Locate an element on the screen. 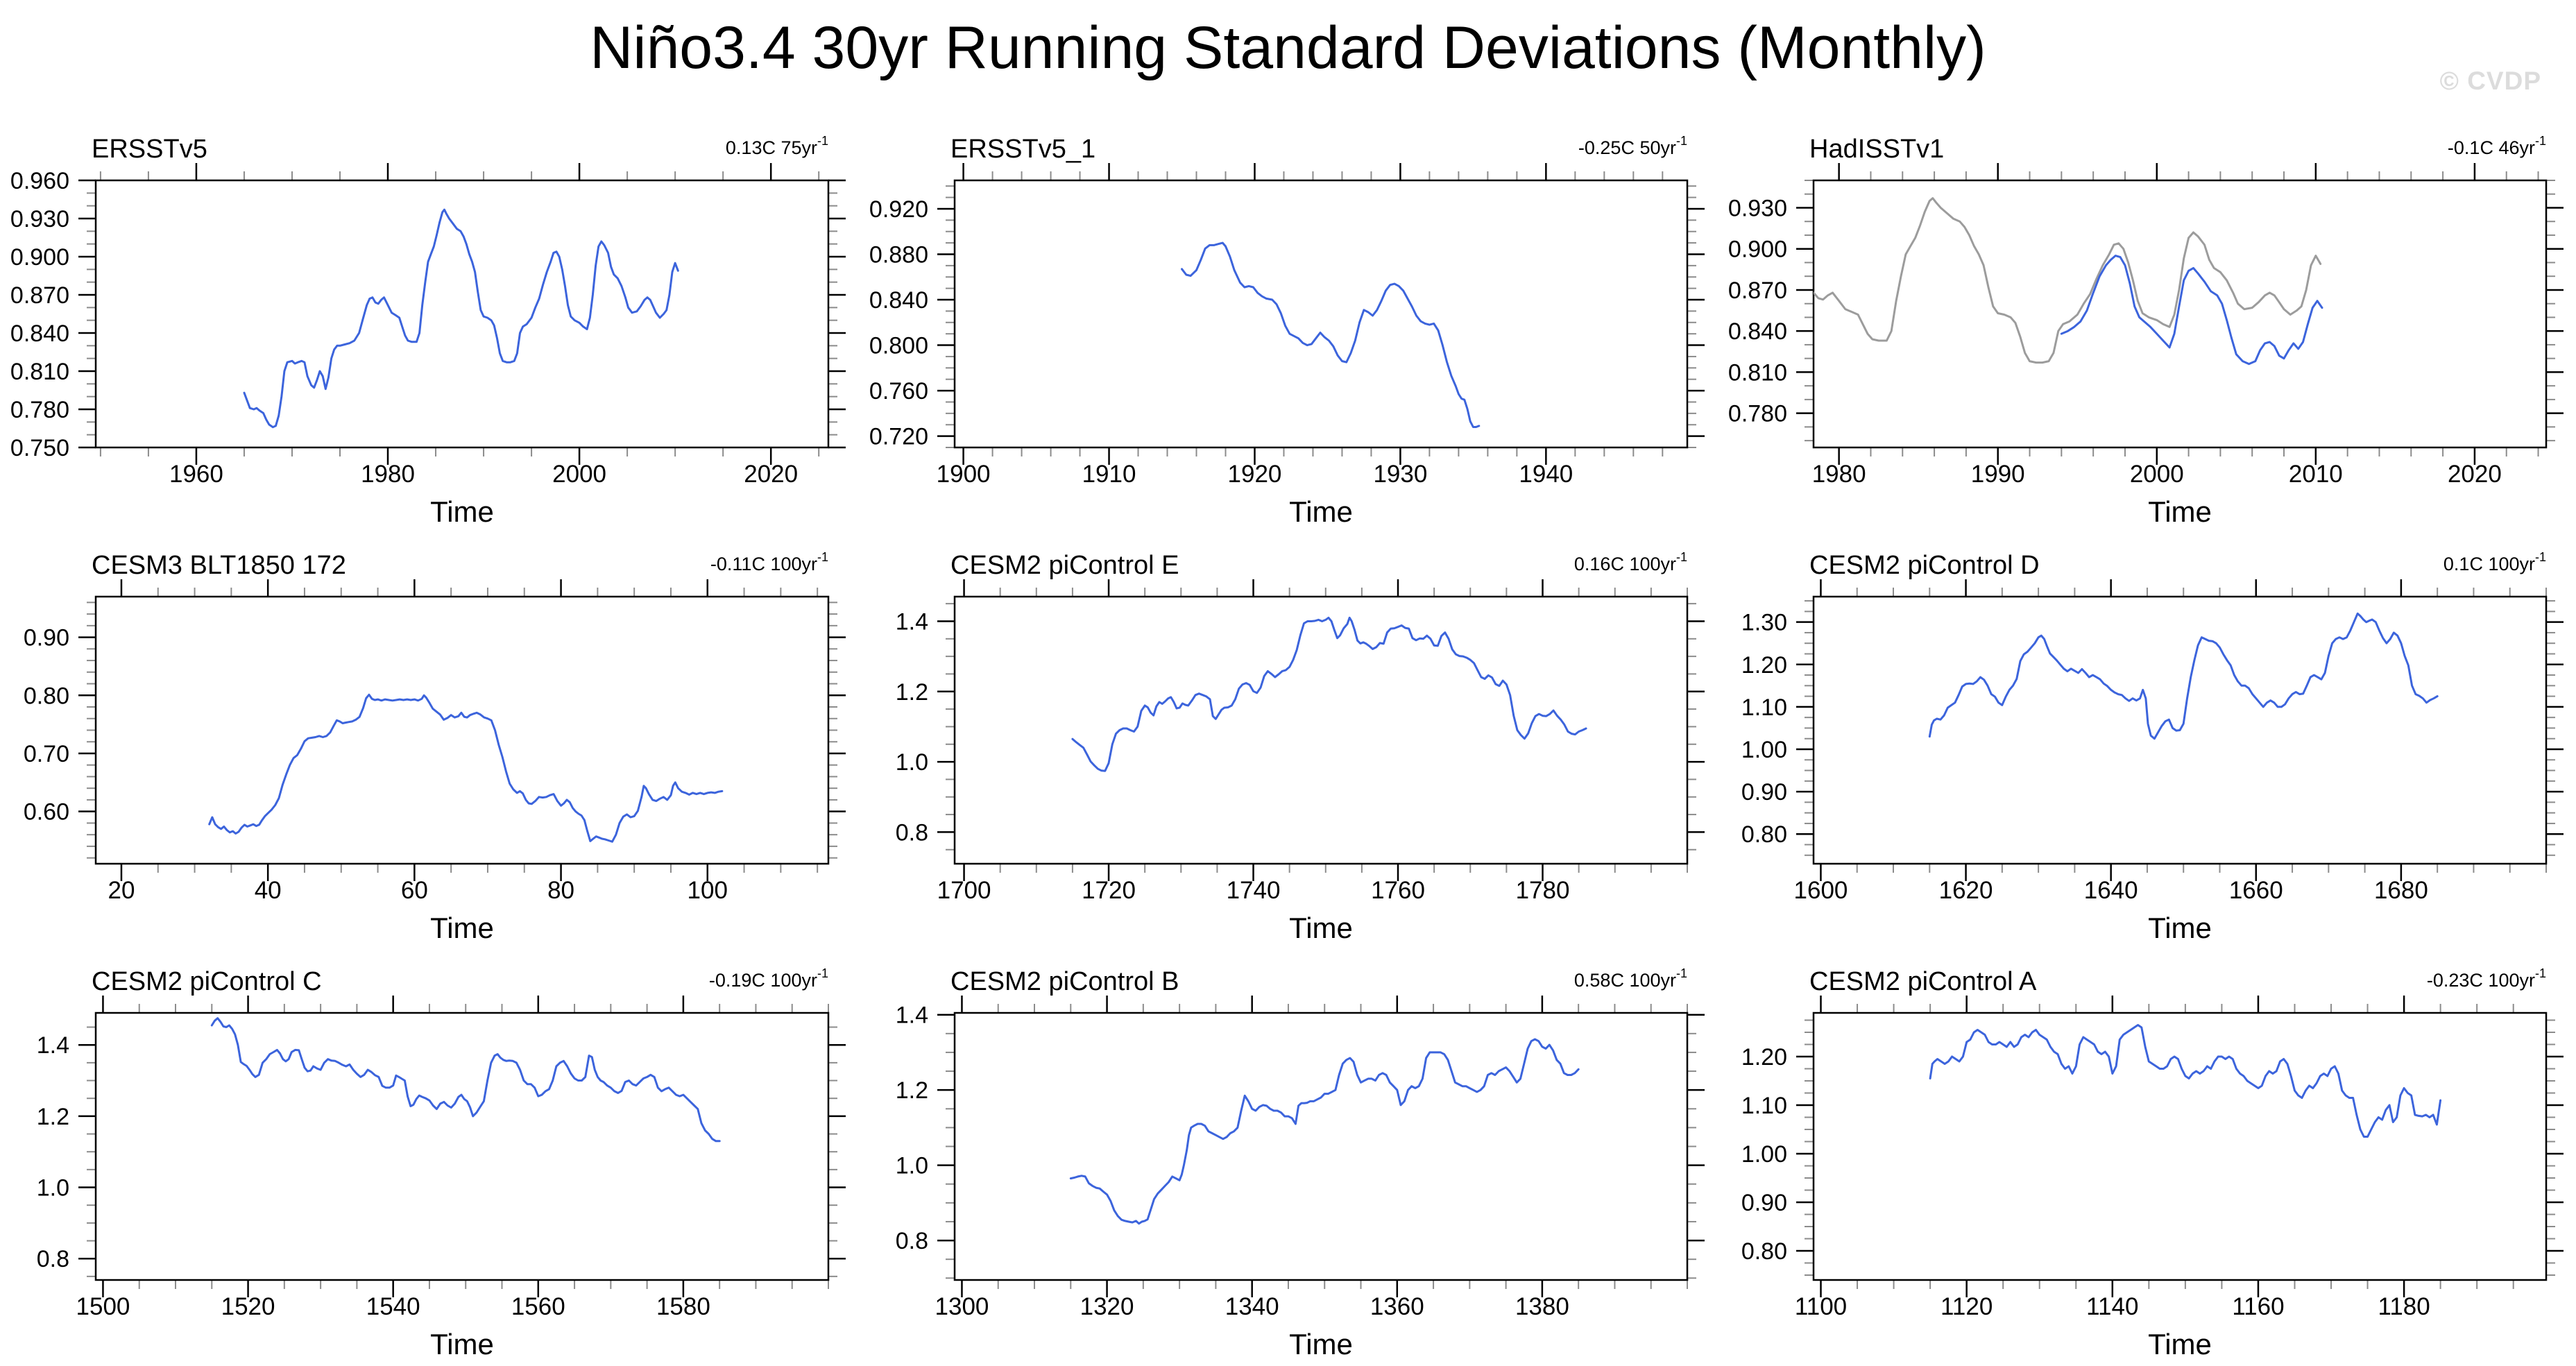  trend-annotation: -0.25C 50yr-1 is located at coordinates (1632, 146).